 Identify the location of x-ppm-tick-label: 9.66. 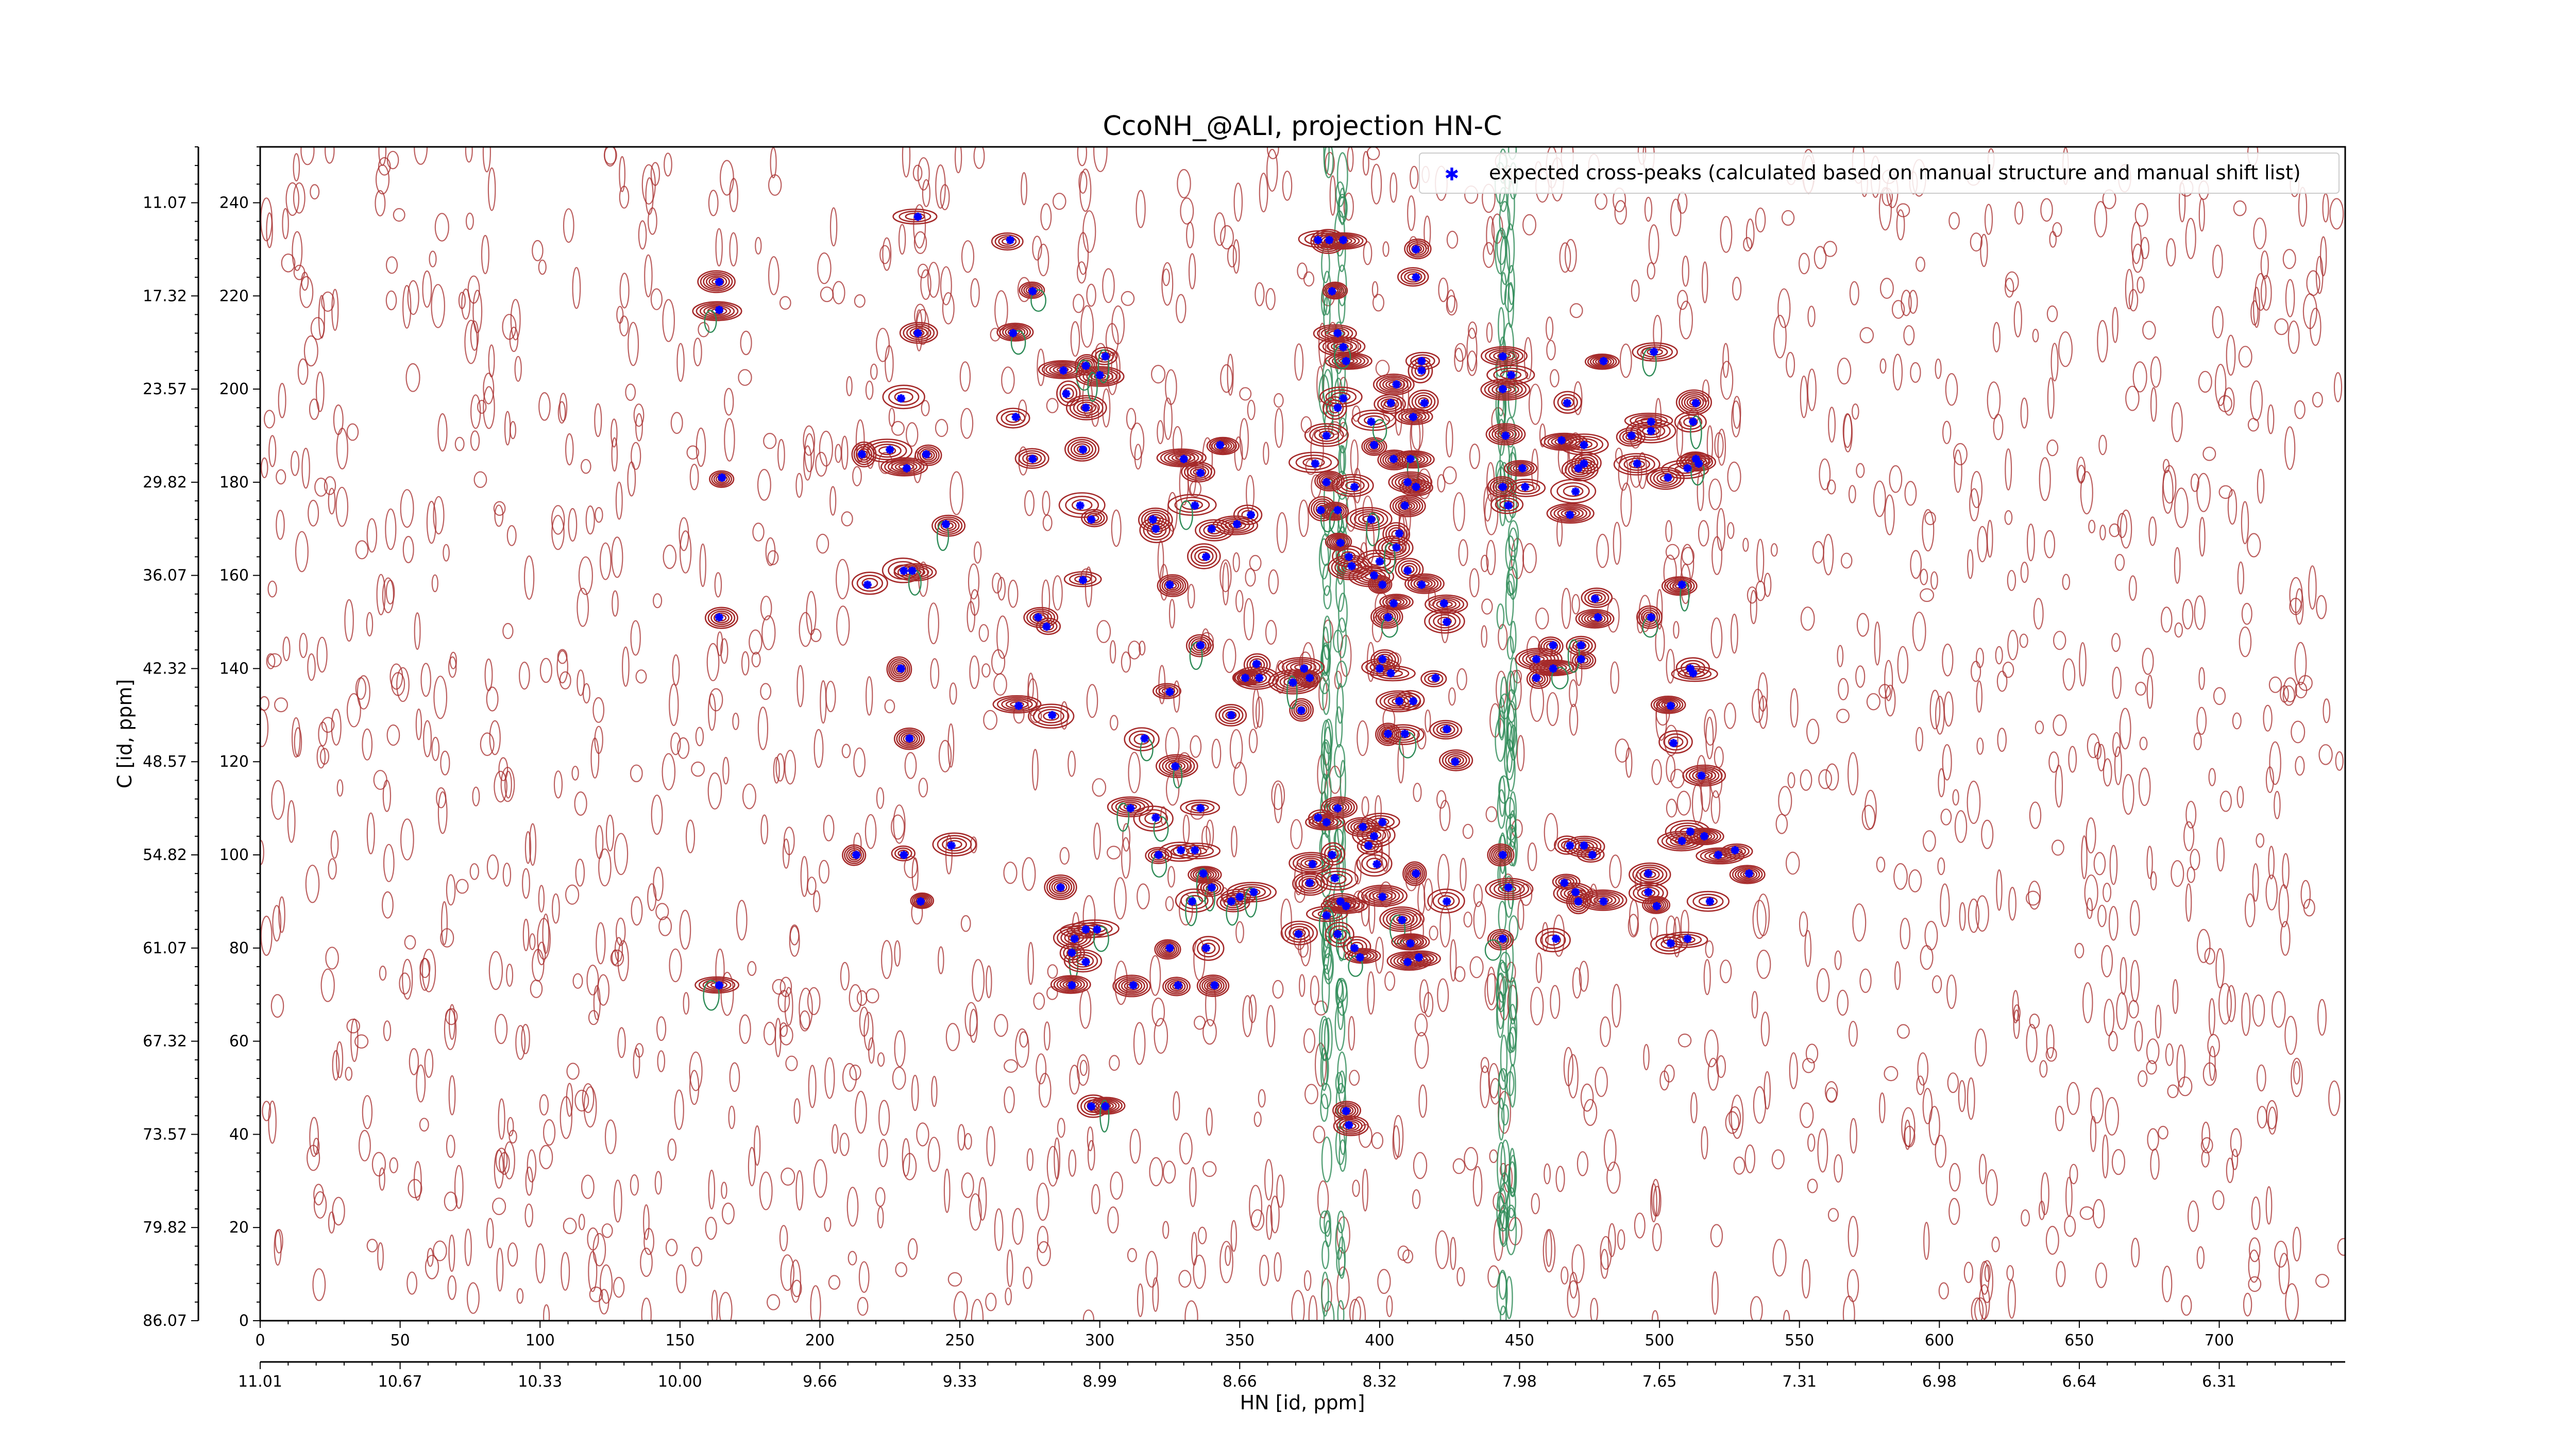
(820, 1382).